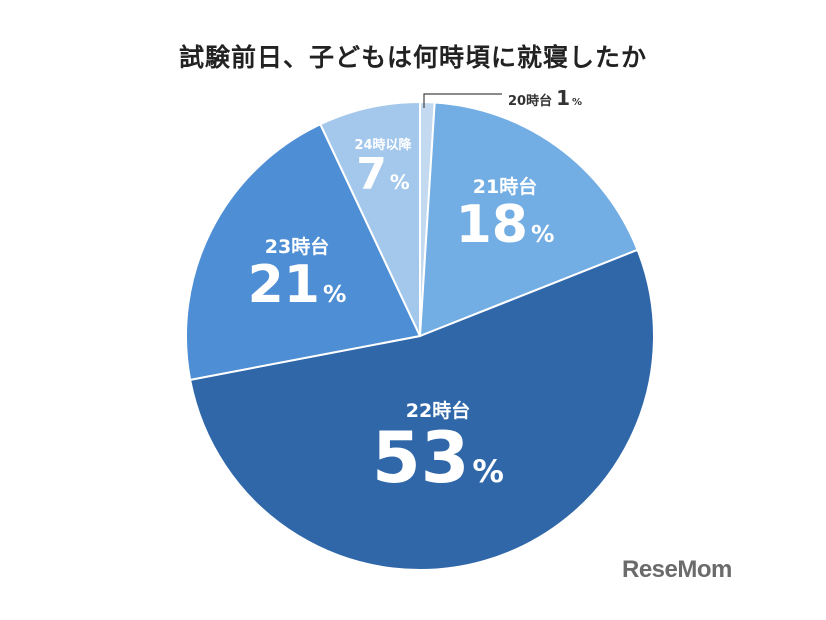  Describe the element at coordinates (297, 285) in the screenshot. I see `value-label: 21%` at that location.